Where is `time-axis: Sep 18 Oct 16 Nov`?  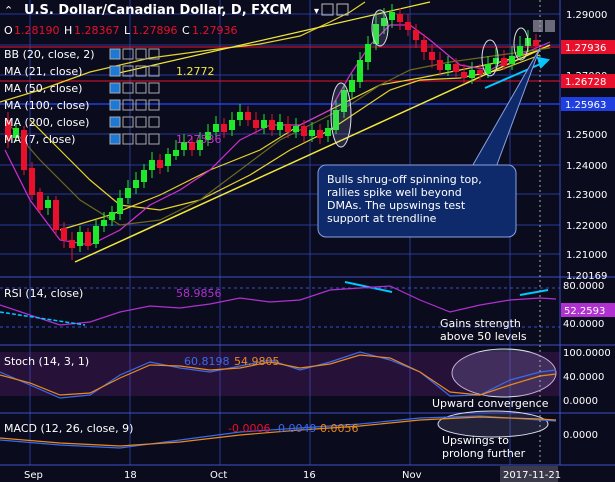 time-axis: Sep 18 Oct 16 Nov is located at coordinates (223, 475).